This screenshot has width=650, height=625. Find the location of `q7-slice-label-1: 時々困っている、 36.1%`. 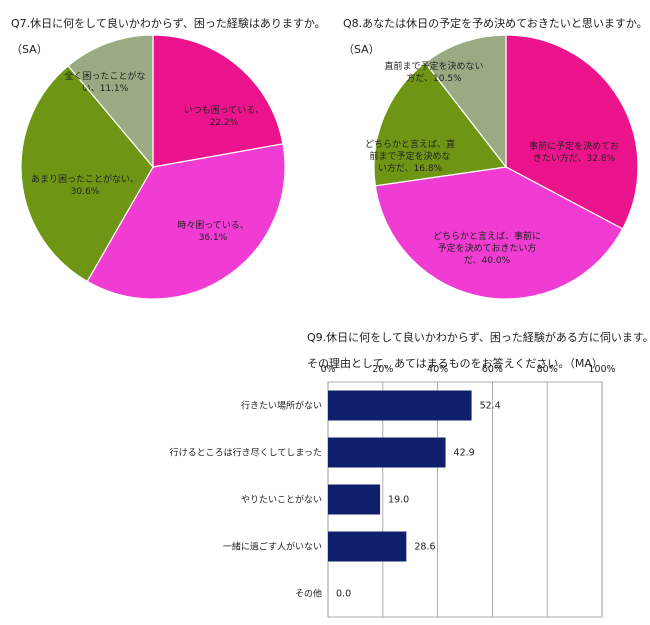

q7-slice-label-1: 時々困っている、 36.1% is located at coordinates (213, 231).